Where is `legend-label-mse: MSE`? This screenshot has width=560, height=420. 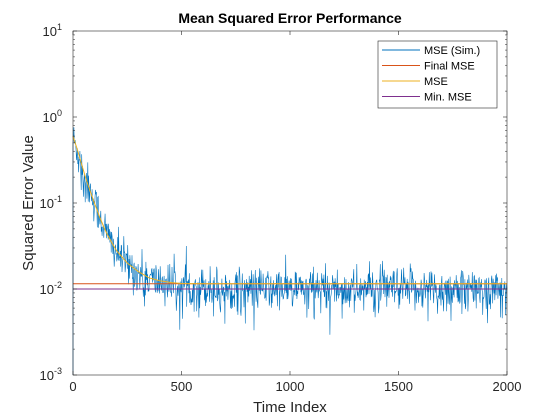 legend-label-mse: MSE is located at coordinates (436, 82).